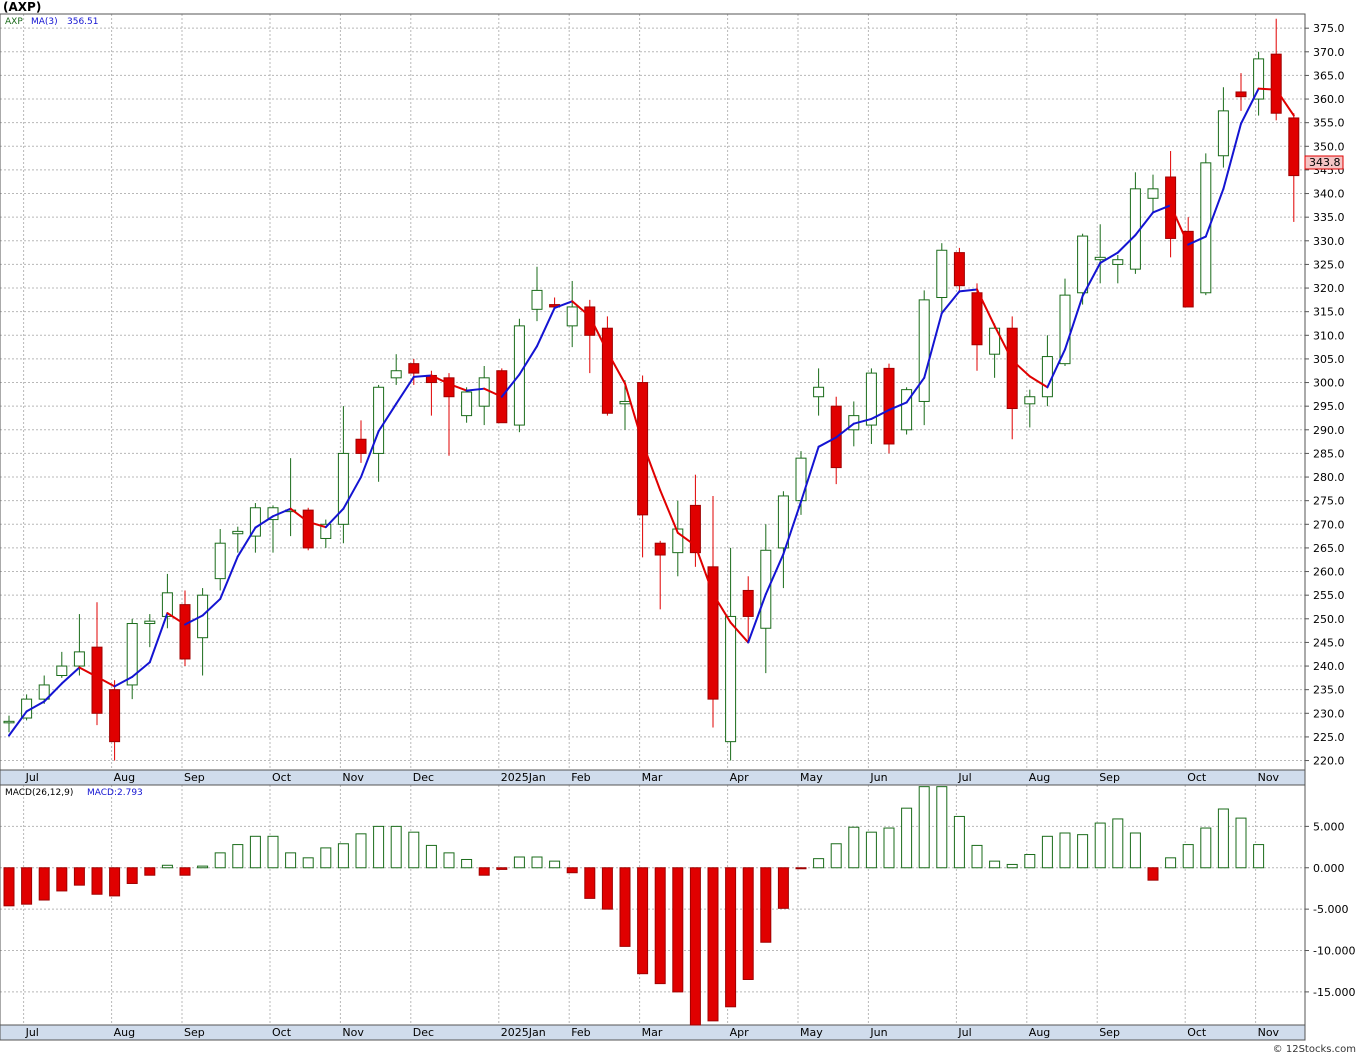  What do you see at coordinates (1329, 619) in the screenshot?
I see `price-y-tick-label: 250.0` at bounding box center [1329, 619].